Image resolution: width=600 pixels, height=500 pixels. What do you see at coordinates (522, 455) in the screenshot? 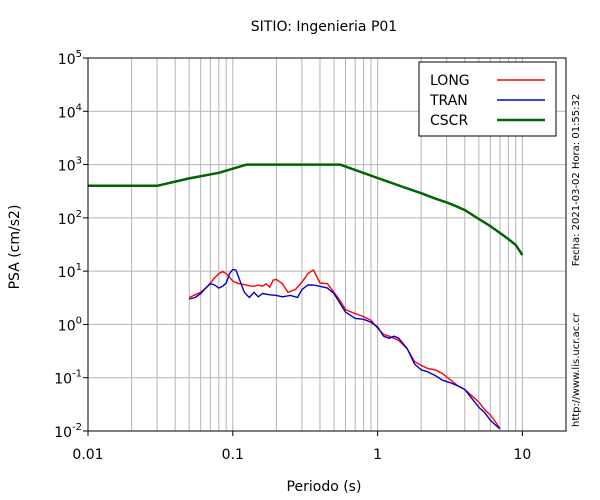
I see `x-tick-label: 10` at bounding box center [522, 455].